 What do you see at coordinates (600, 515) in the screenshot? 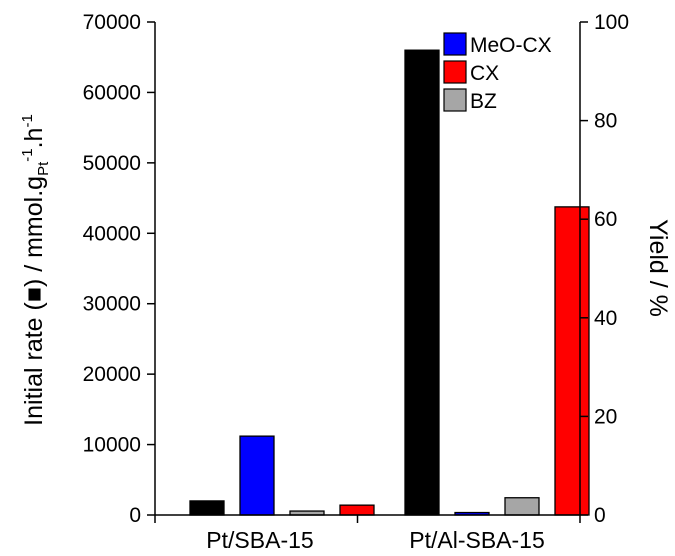
I see `y-right-tick-label: 0` at bounding box center [600, 515].